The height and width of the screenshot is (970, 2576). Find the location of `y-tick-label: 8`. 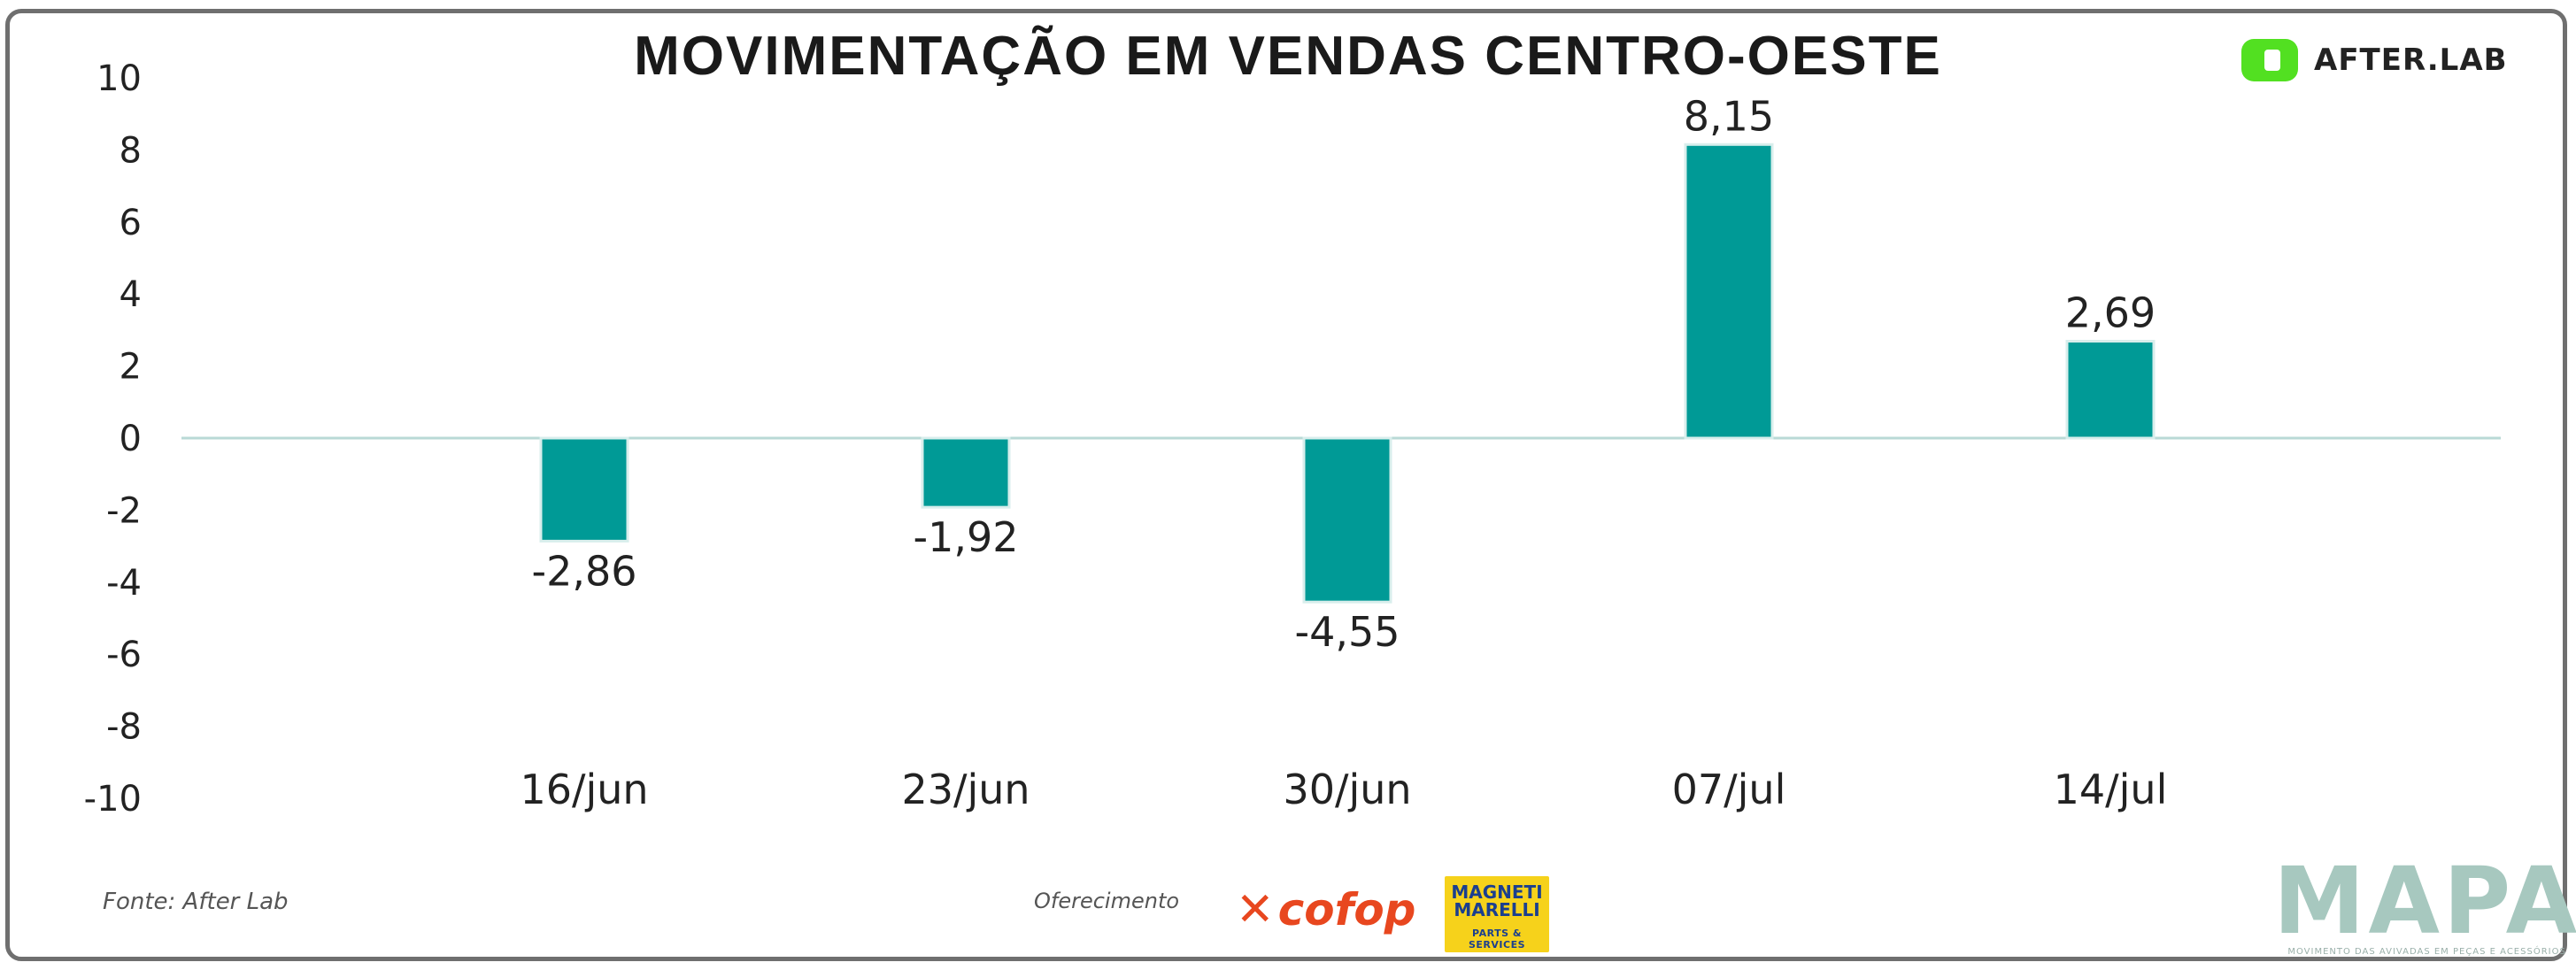

y-tick-label: 8 is located at coordinates (131, 150).